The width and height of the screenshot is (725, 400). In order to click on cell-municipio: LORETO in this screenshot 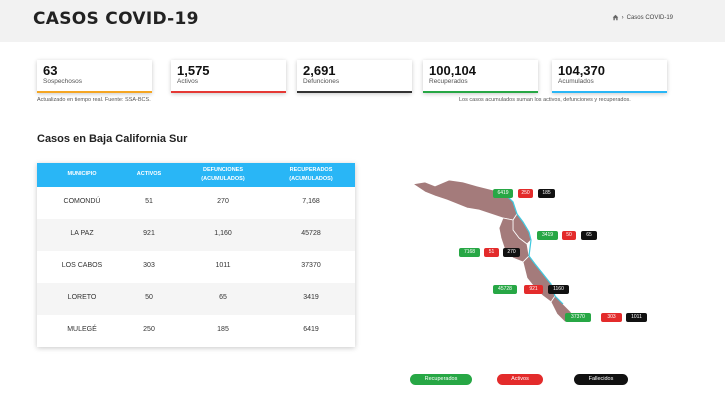, I will do `click(82, 297)`.